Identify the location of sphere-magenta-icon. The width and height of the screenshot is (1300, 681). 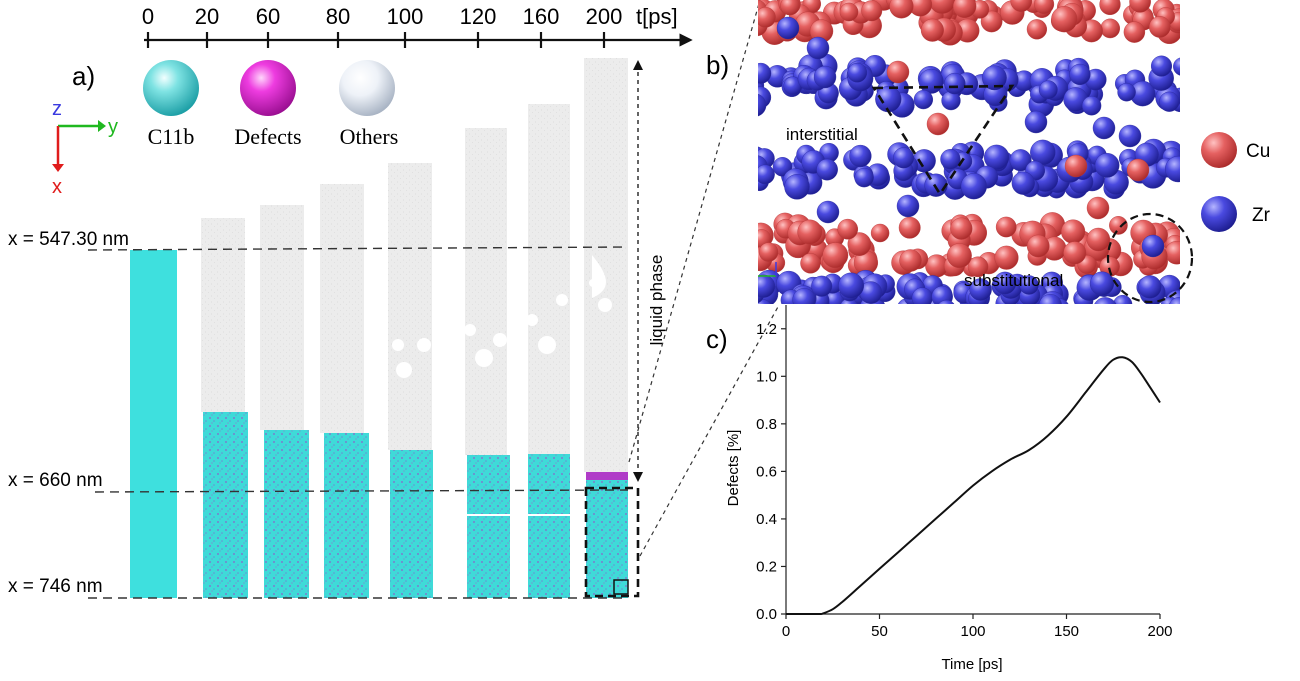
(268, 88).